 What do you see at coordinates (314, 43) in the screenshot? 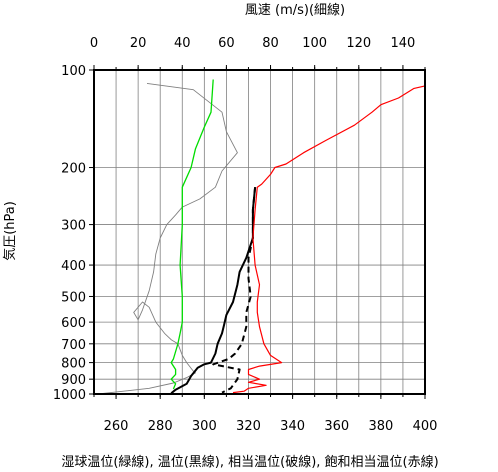
I see `x-top-tick-label: 100` at bounding box center [314, 43].